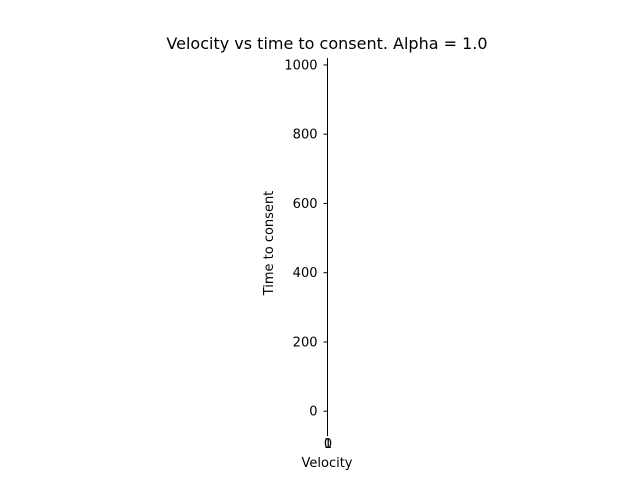 This screenshot has width=640, height=480. What do you see at coordinates (300, 65) in the screenshot?
I see `y-tick-label: 1000` at bounding box center [300, 65].